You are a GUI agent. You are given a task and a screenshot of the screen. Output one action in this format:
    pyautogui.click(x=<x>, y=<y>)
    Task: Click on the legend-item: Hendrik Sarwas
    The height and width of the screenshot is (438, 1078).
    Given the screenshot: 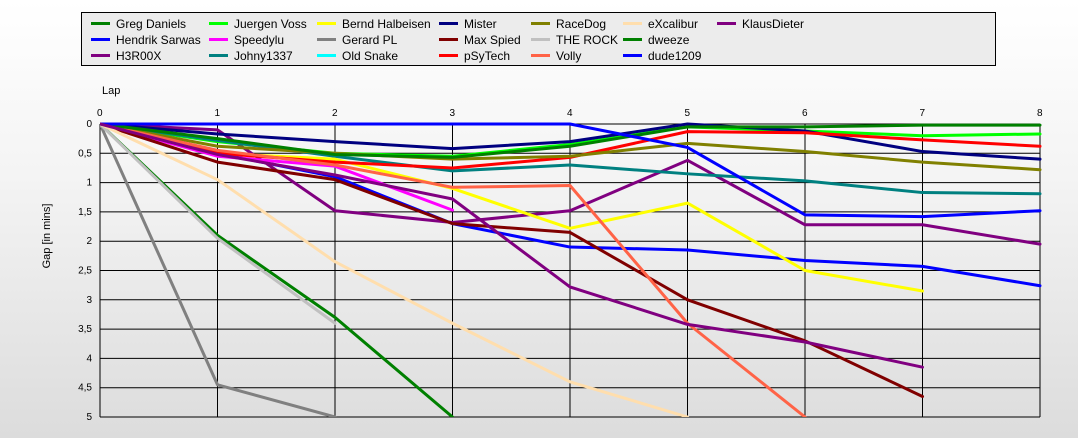 What is the action you would take?
    pyautogui.click(x=146, y=40)
    